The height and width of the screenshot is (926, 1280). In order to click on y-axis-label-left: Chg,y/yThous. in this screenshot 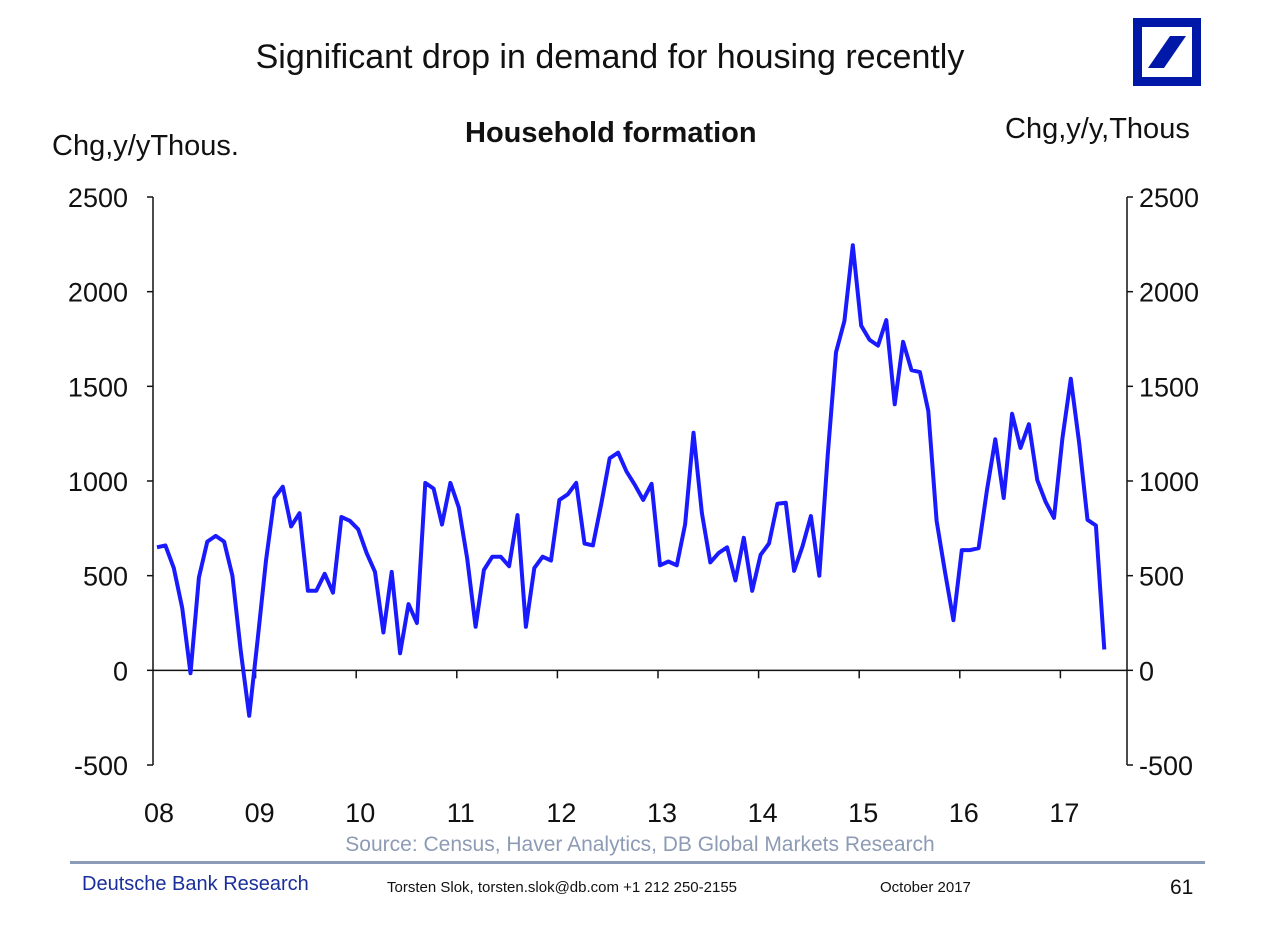, I will do `click(145, 146)`.